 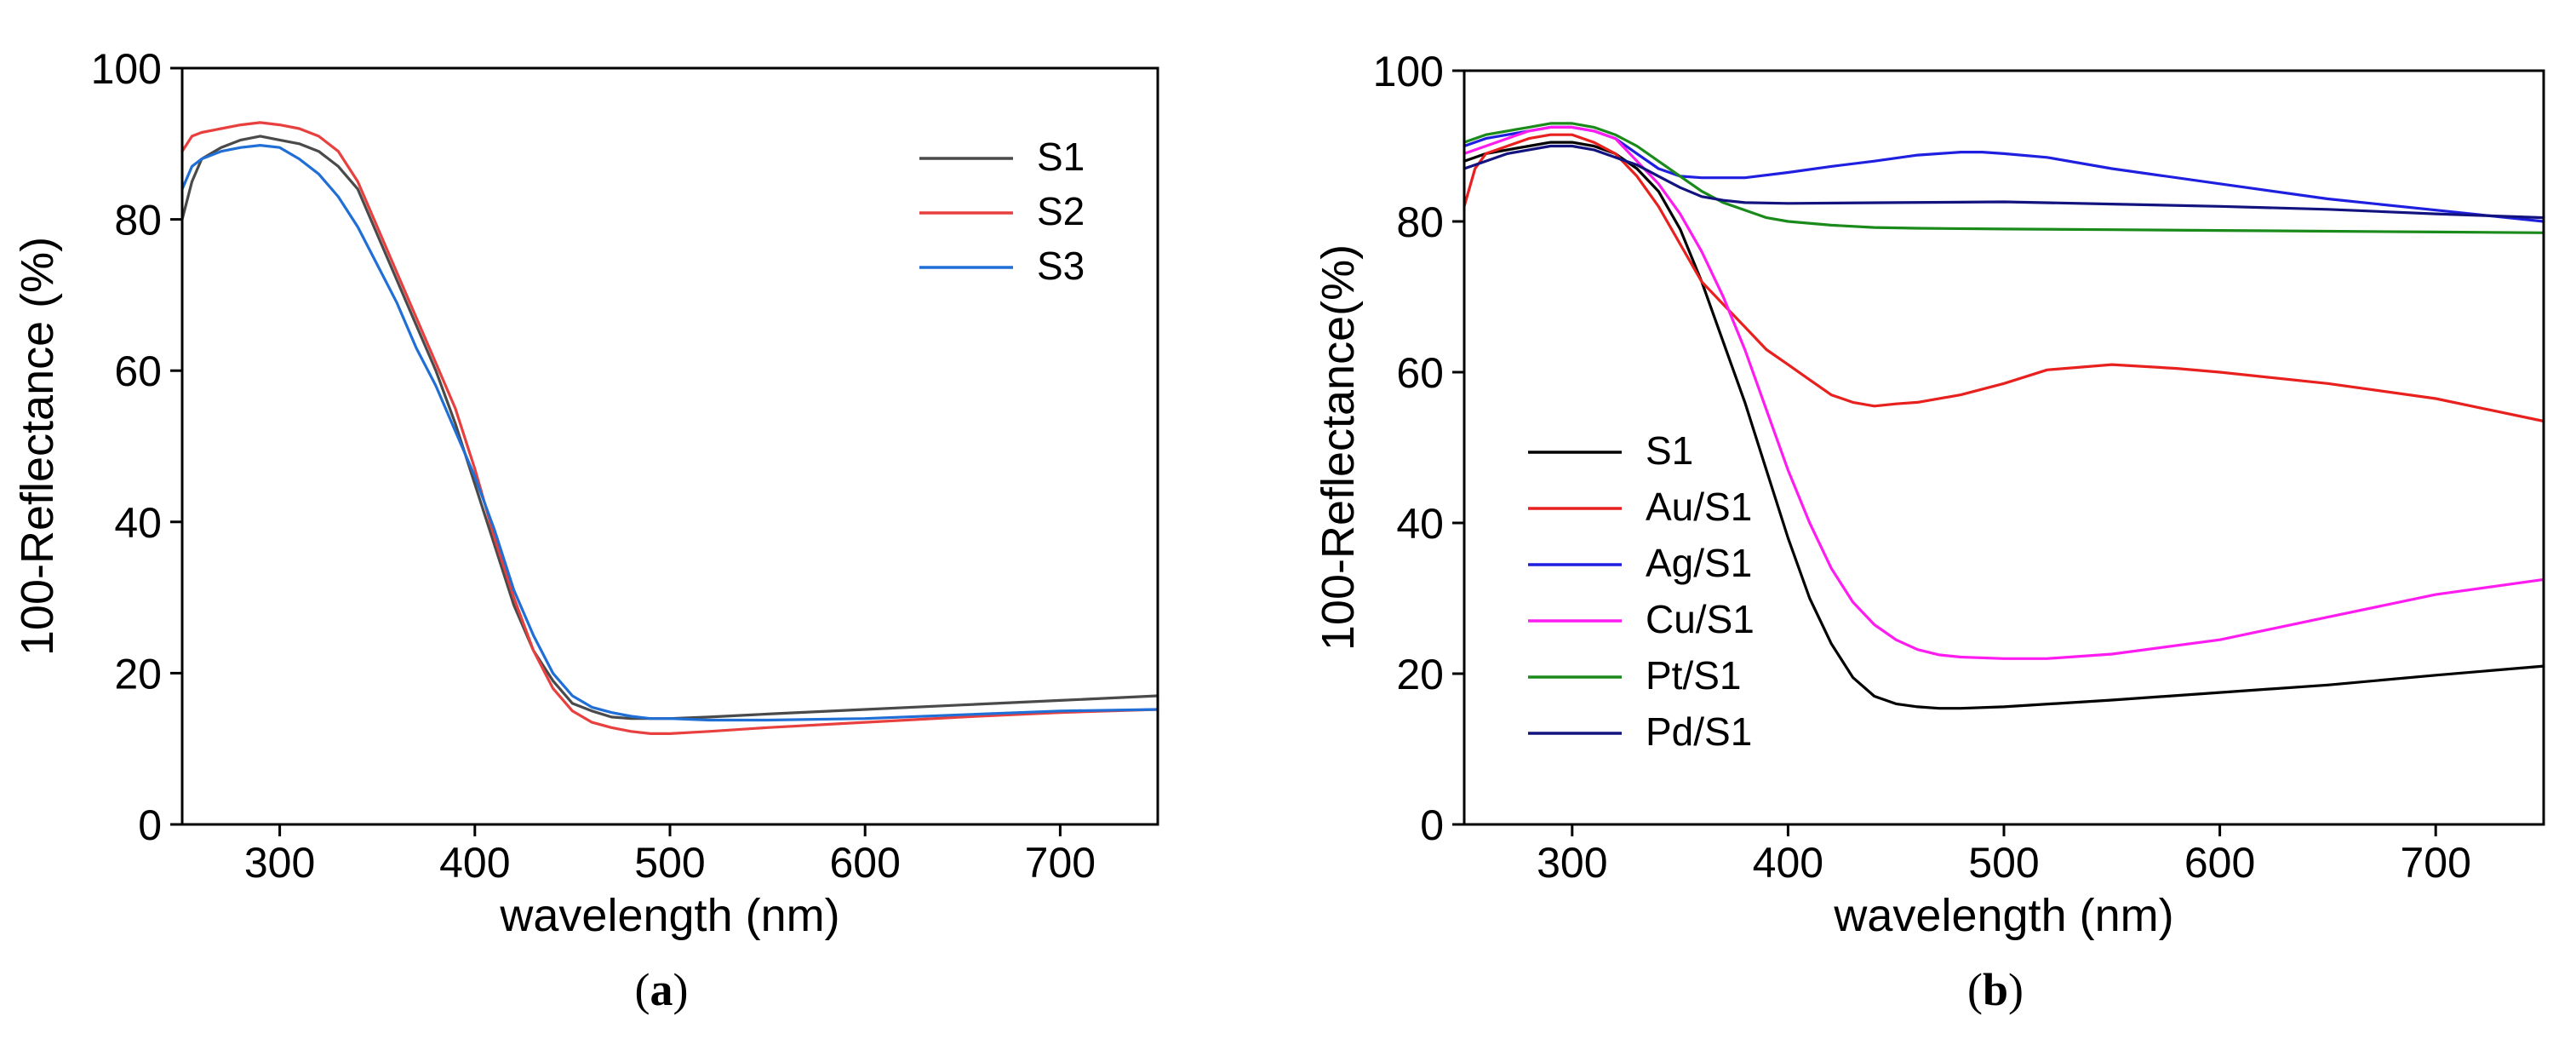 What do you see at coordinates (1699, 563) in the screenshot?
I see `legend-label: Ag/S1` at bounding box center [1699, 563].